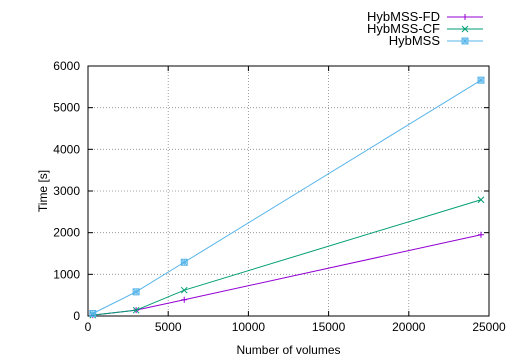 The width and height of the screenshot is (517, 361). What do you see at coordinates (66, 233) in the screenshot?
I see `y-tick-label: 2000` at bounding box center [66, 233].